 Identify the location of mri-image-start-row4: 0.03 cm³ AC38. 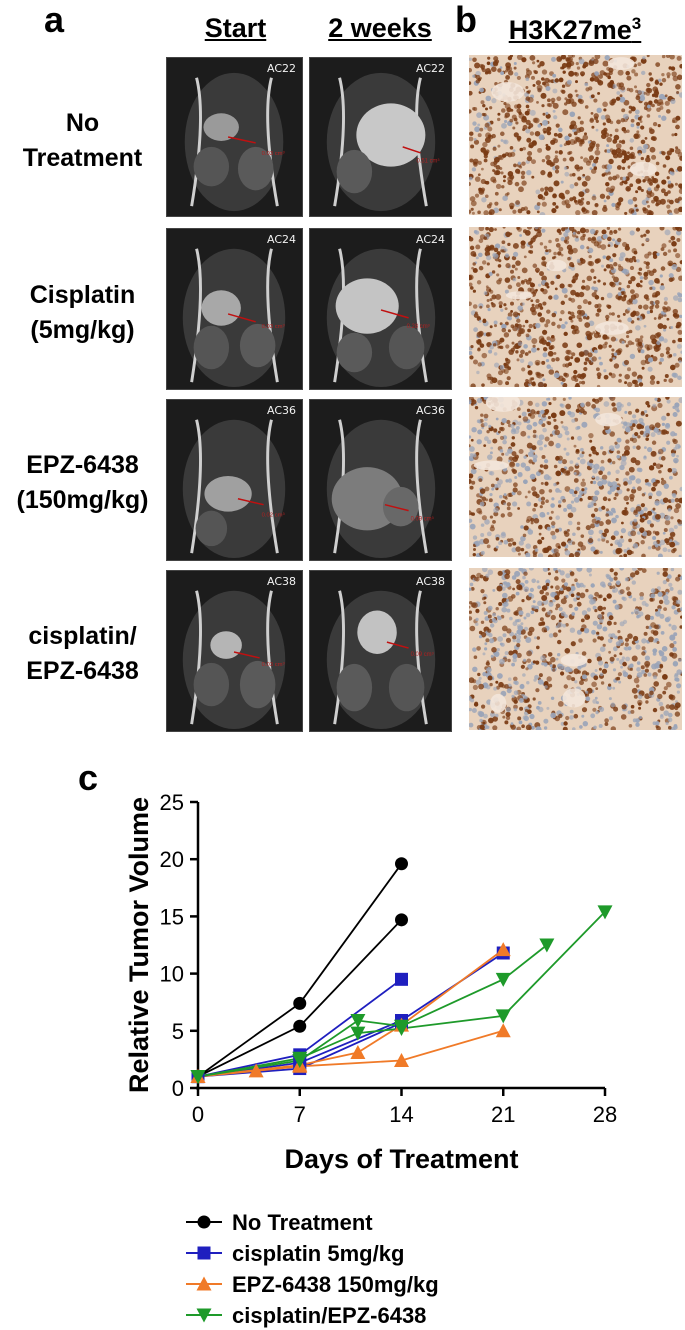
(234, 651).